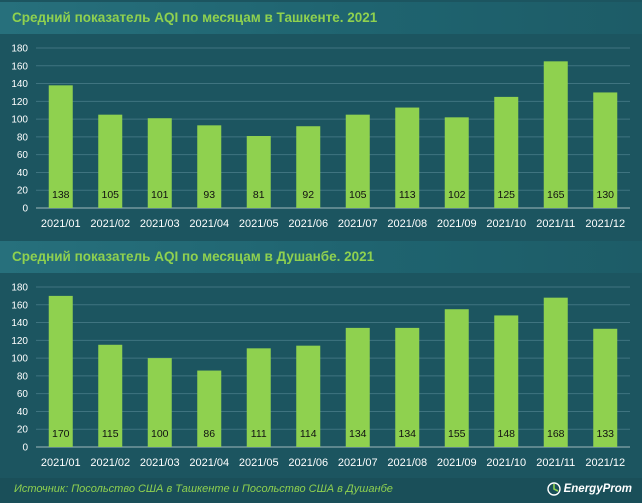 The height and width of the screenshot is (503, 642). Describe the element at coordinates (407, 195) in the screenshot. I see `data-label: 113` at that location.